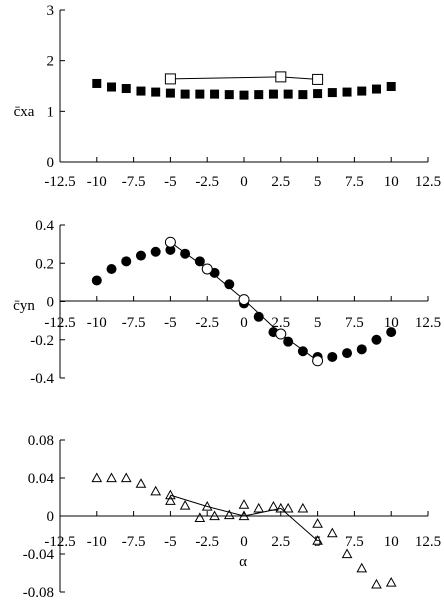 This screenshot has width=444, height=603. Describe the element at coordinates (44, 226) in the screenshot. I see `y-tick-label: 0.4` at that location.